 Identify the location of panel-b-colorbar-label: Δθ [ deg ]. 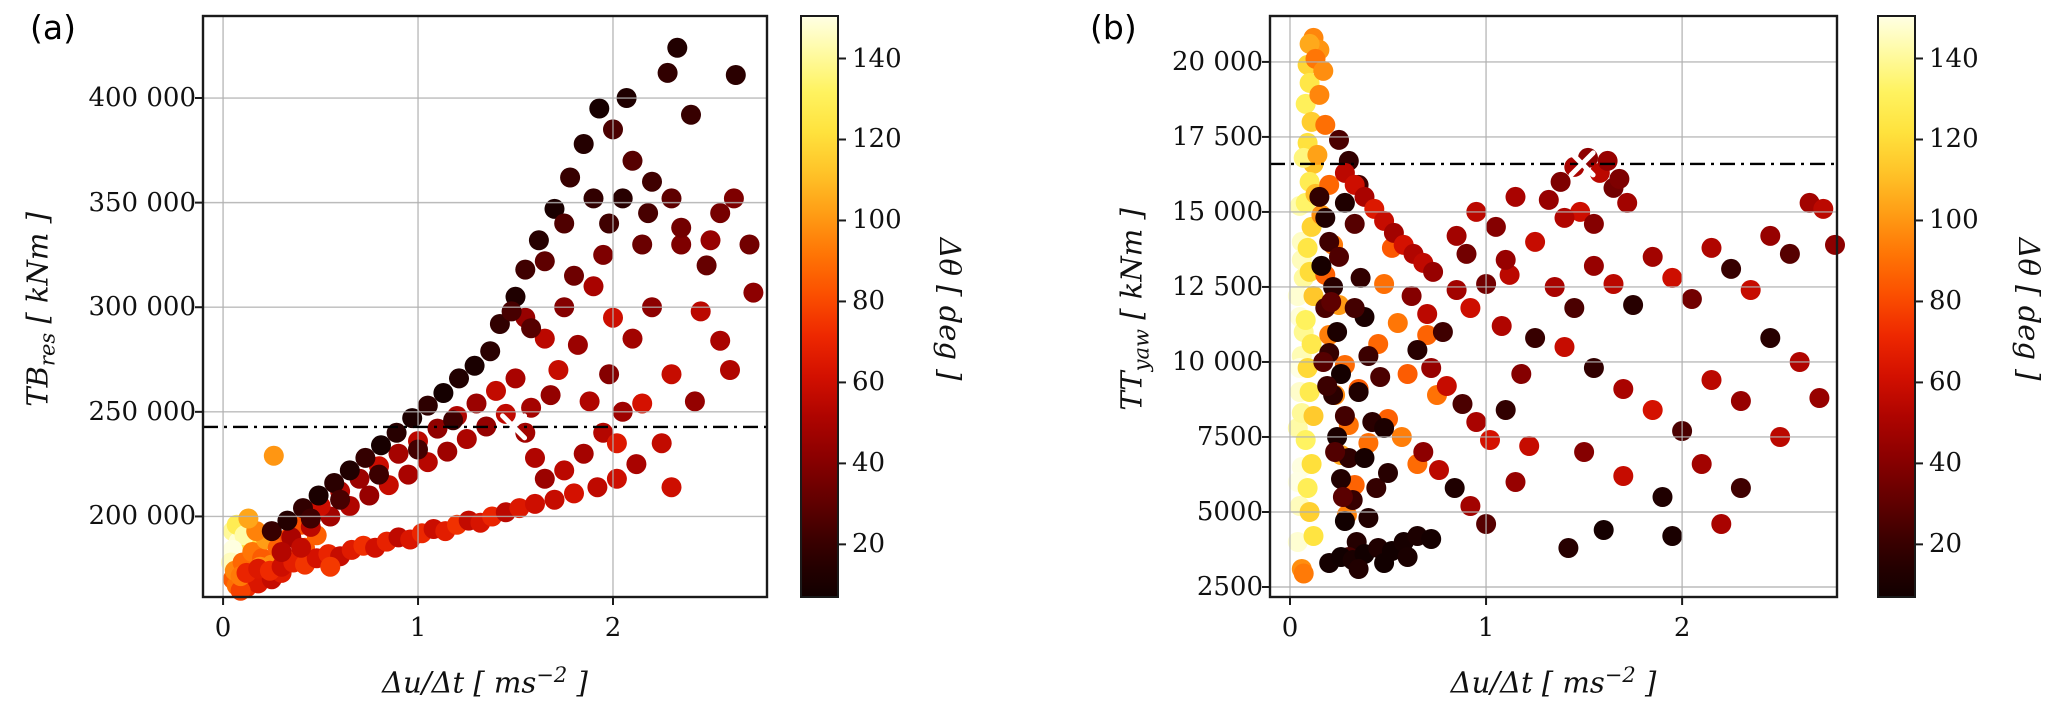
(2029, 309).